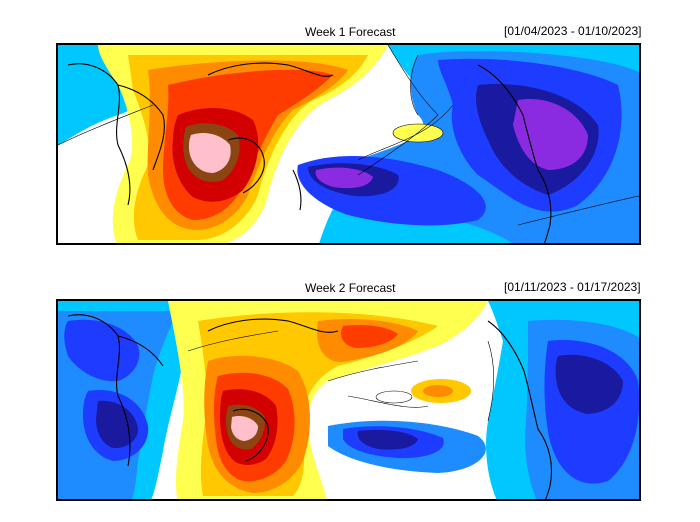 The image size is (700, 522). What do you see at coordinates (572, 287) in the screenshot?
I see `panel-date-range: [01/11/2023 - 01/17/2023]` at bounding box center [572, 287].